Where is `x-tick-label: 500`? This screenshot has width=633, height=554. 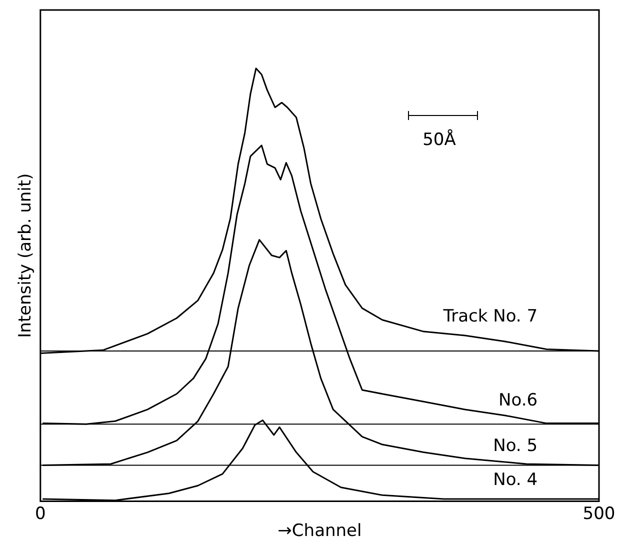 x-tick-label: 500 is located at coordinates (599, 514).